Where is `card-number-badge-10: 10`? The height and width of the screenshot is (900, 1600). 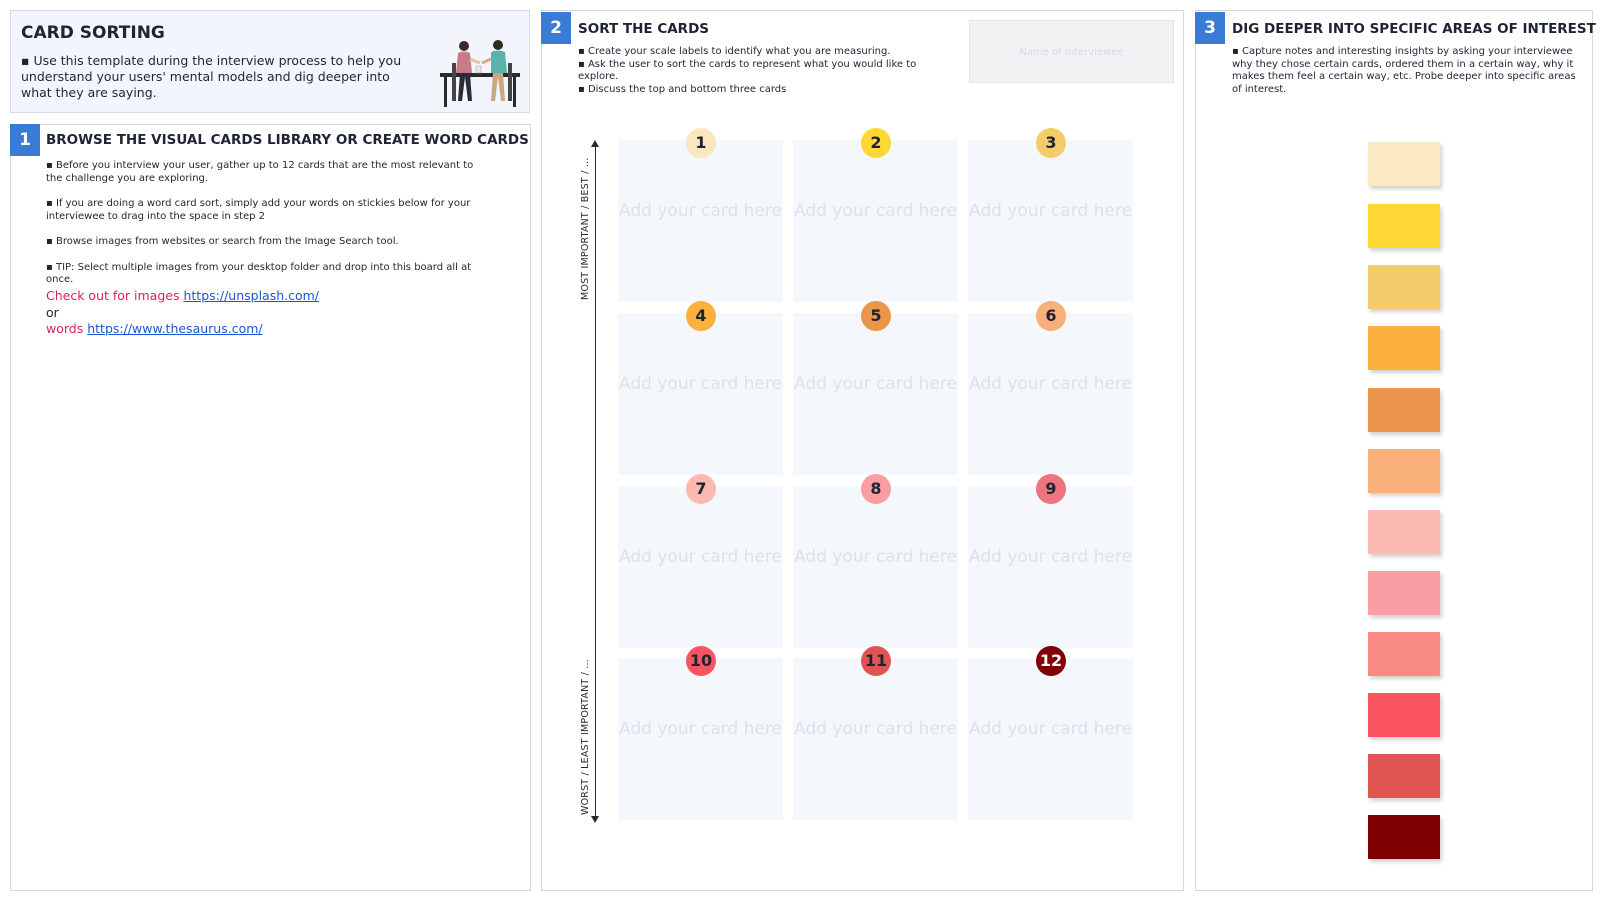
card-number-badge-10: 10 is located at coordinates (701, 661).